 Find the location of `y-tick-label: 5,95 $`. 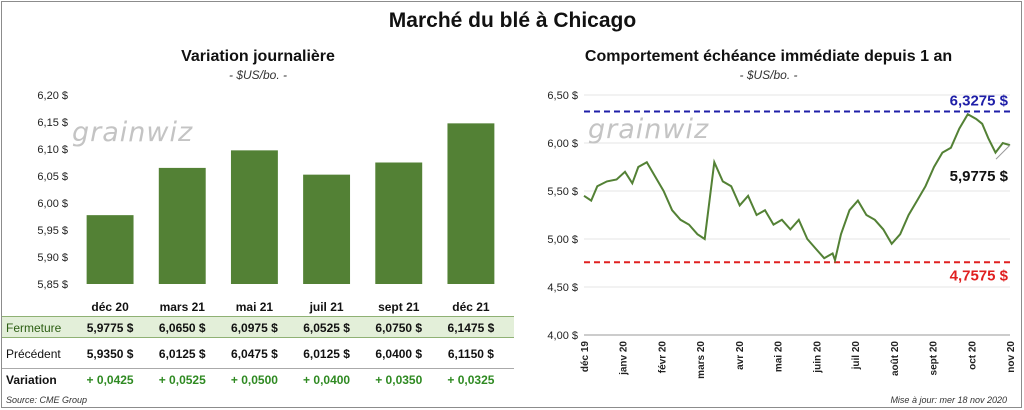

y-tick-label: 5,95 $ is located at coordinates (52, 231).